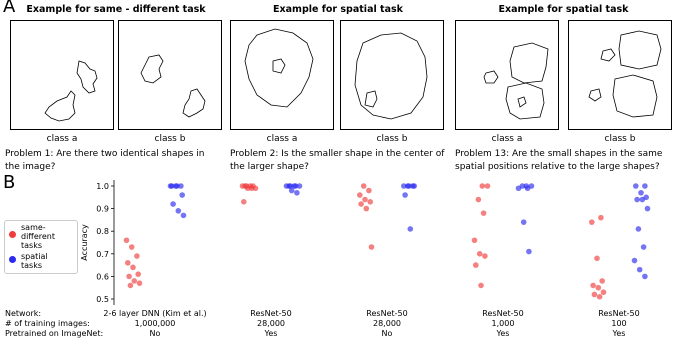 The height and width of the screenshot is (342, 674). What do you see at coordinates (102, 186) in the screenshot?
I see `y-tick-label: 1.0` at bounding box center [102, 186].